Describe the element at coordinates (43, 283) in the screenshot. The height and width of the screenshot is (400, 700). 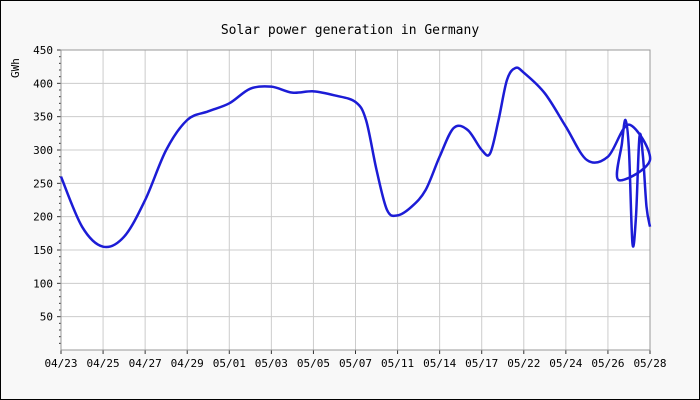
I see `y-tick-label: 100` at that location.